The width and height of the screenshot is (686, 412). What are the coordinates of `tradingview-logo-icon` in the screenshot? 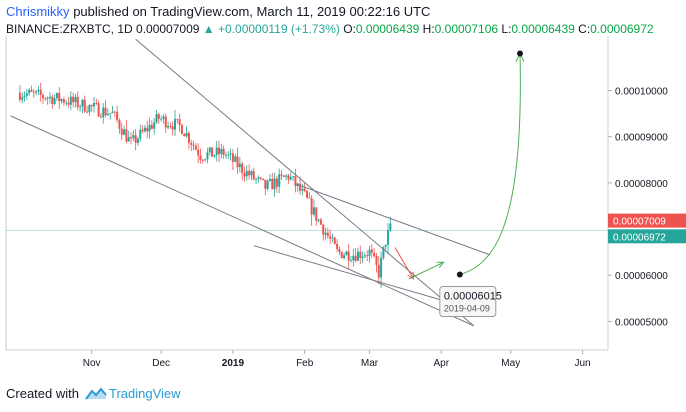 It's located at (96, 393).